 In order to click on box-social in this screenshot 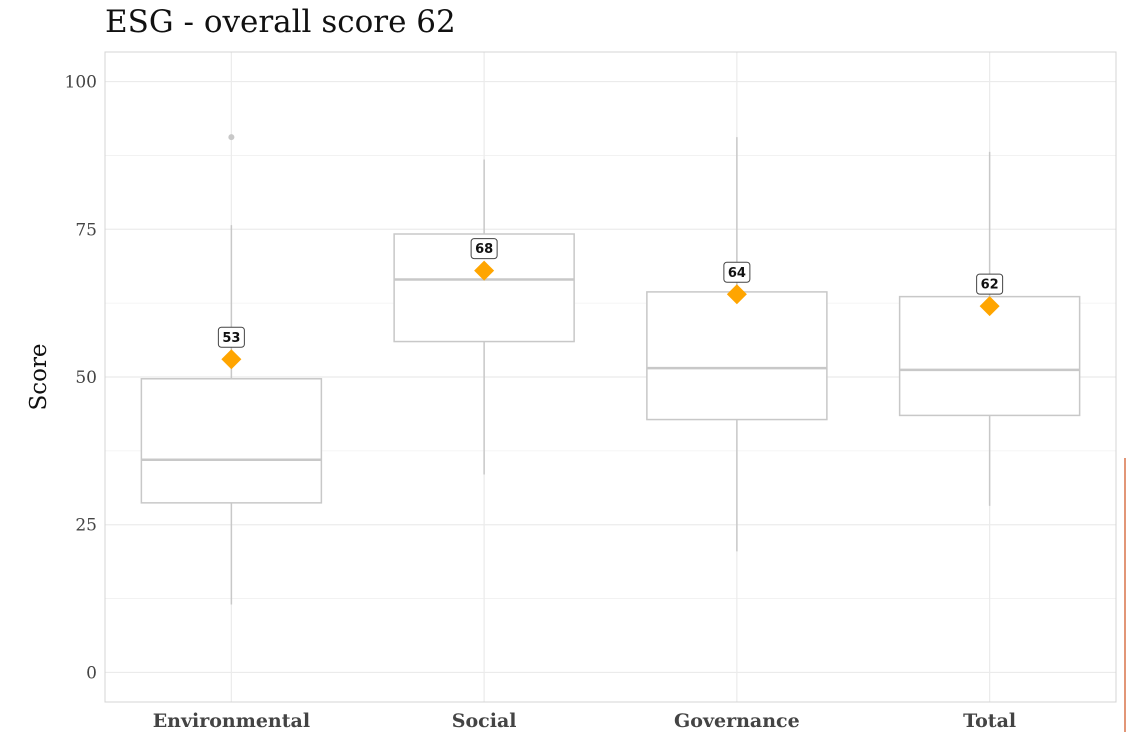, I will do `click(484, 317)`.